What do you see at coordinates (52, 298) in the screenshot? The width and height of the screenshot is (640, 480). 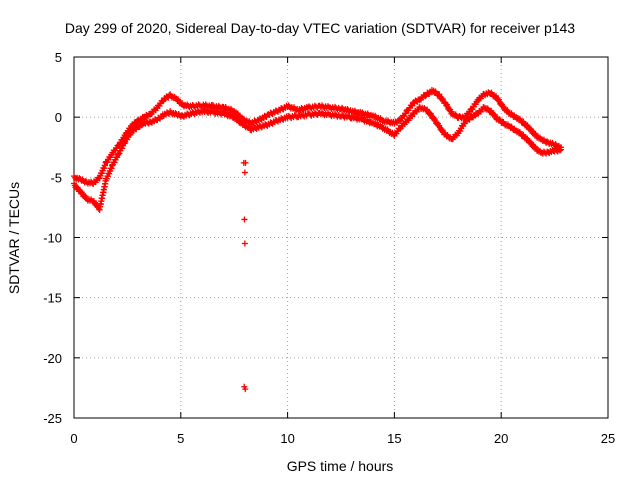 I see `y-tick-label: -15` at bounding box center [52, 298].